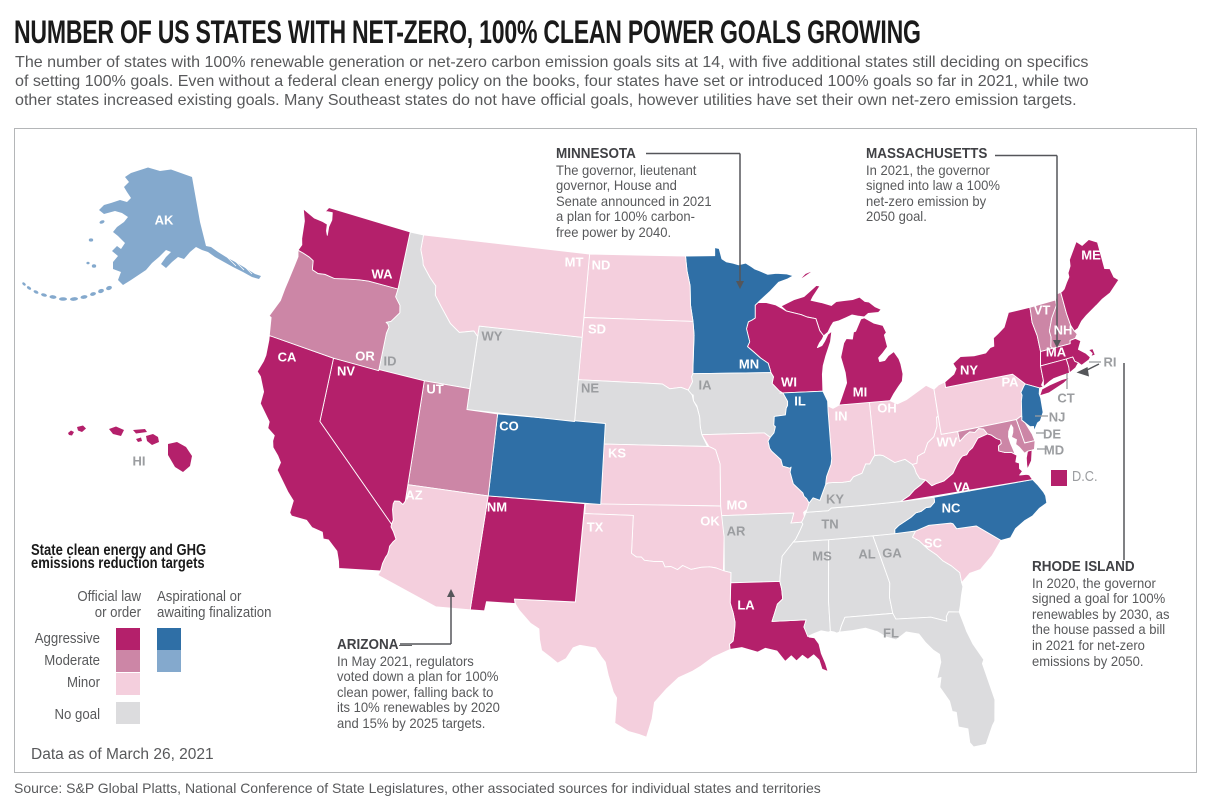 Image resolution: width=1214 pixels, height=812 pixels. I want to click on svg-text: ME, so click(1091, 255).